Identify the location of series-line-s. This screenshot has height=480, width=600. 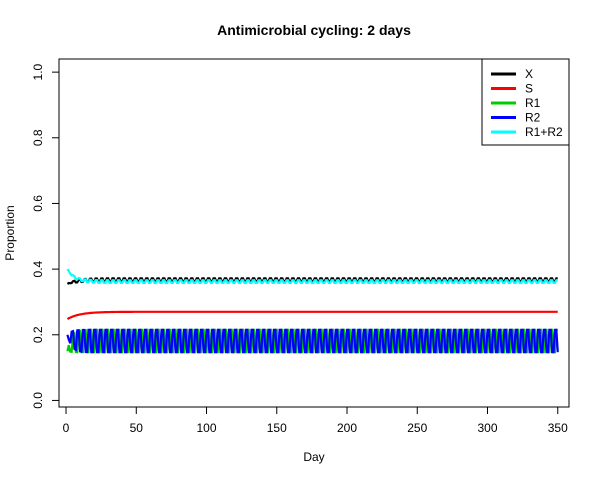
(312, 315).